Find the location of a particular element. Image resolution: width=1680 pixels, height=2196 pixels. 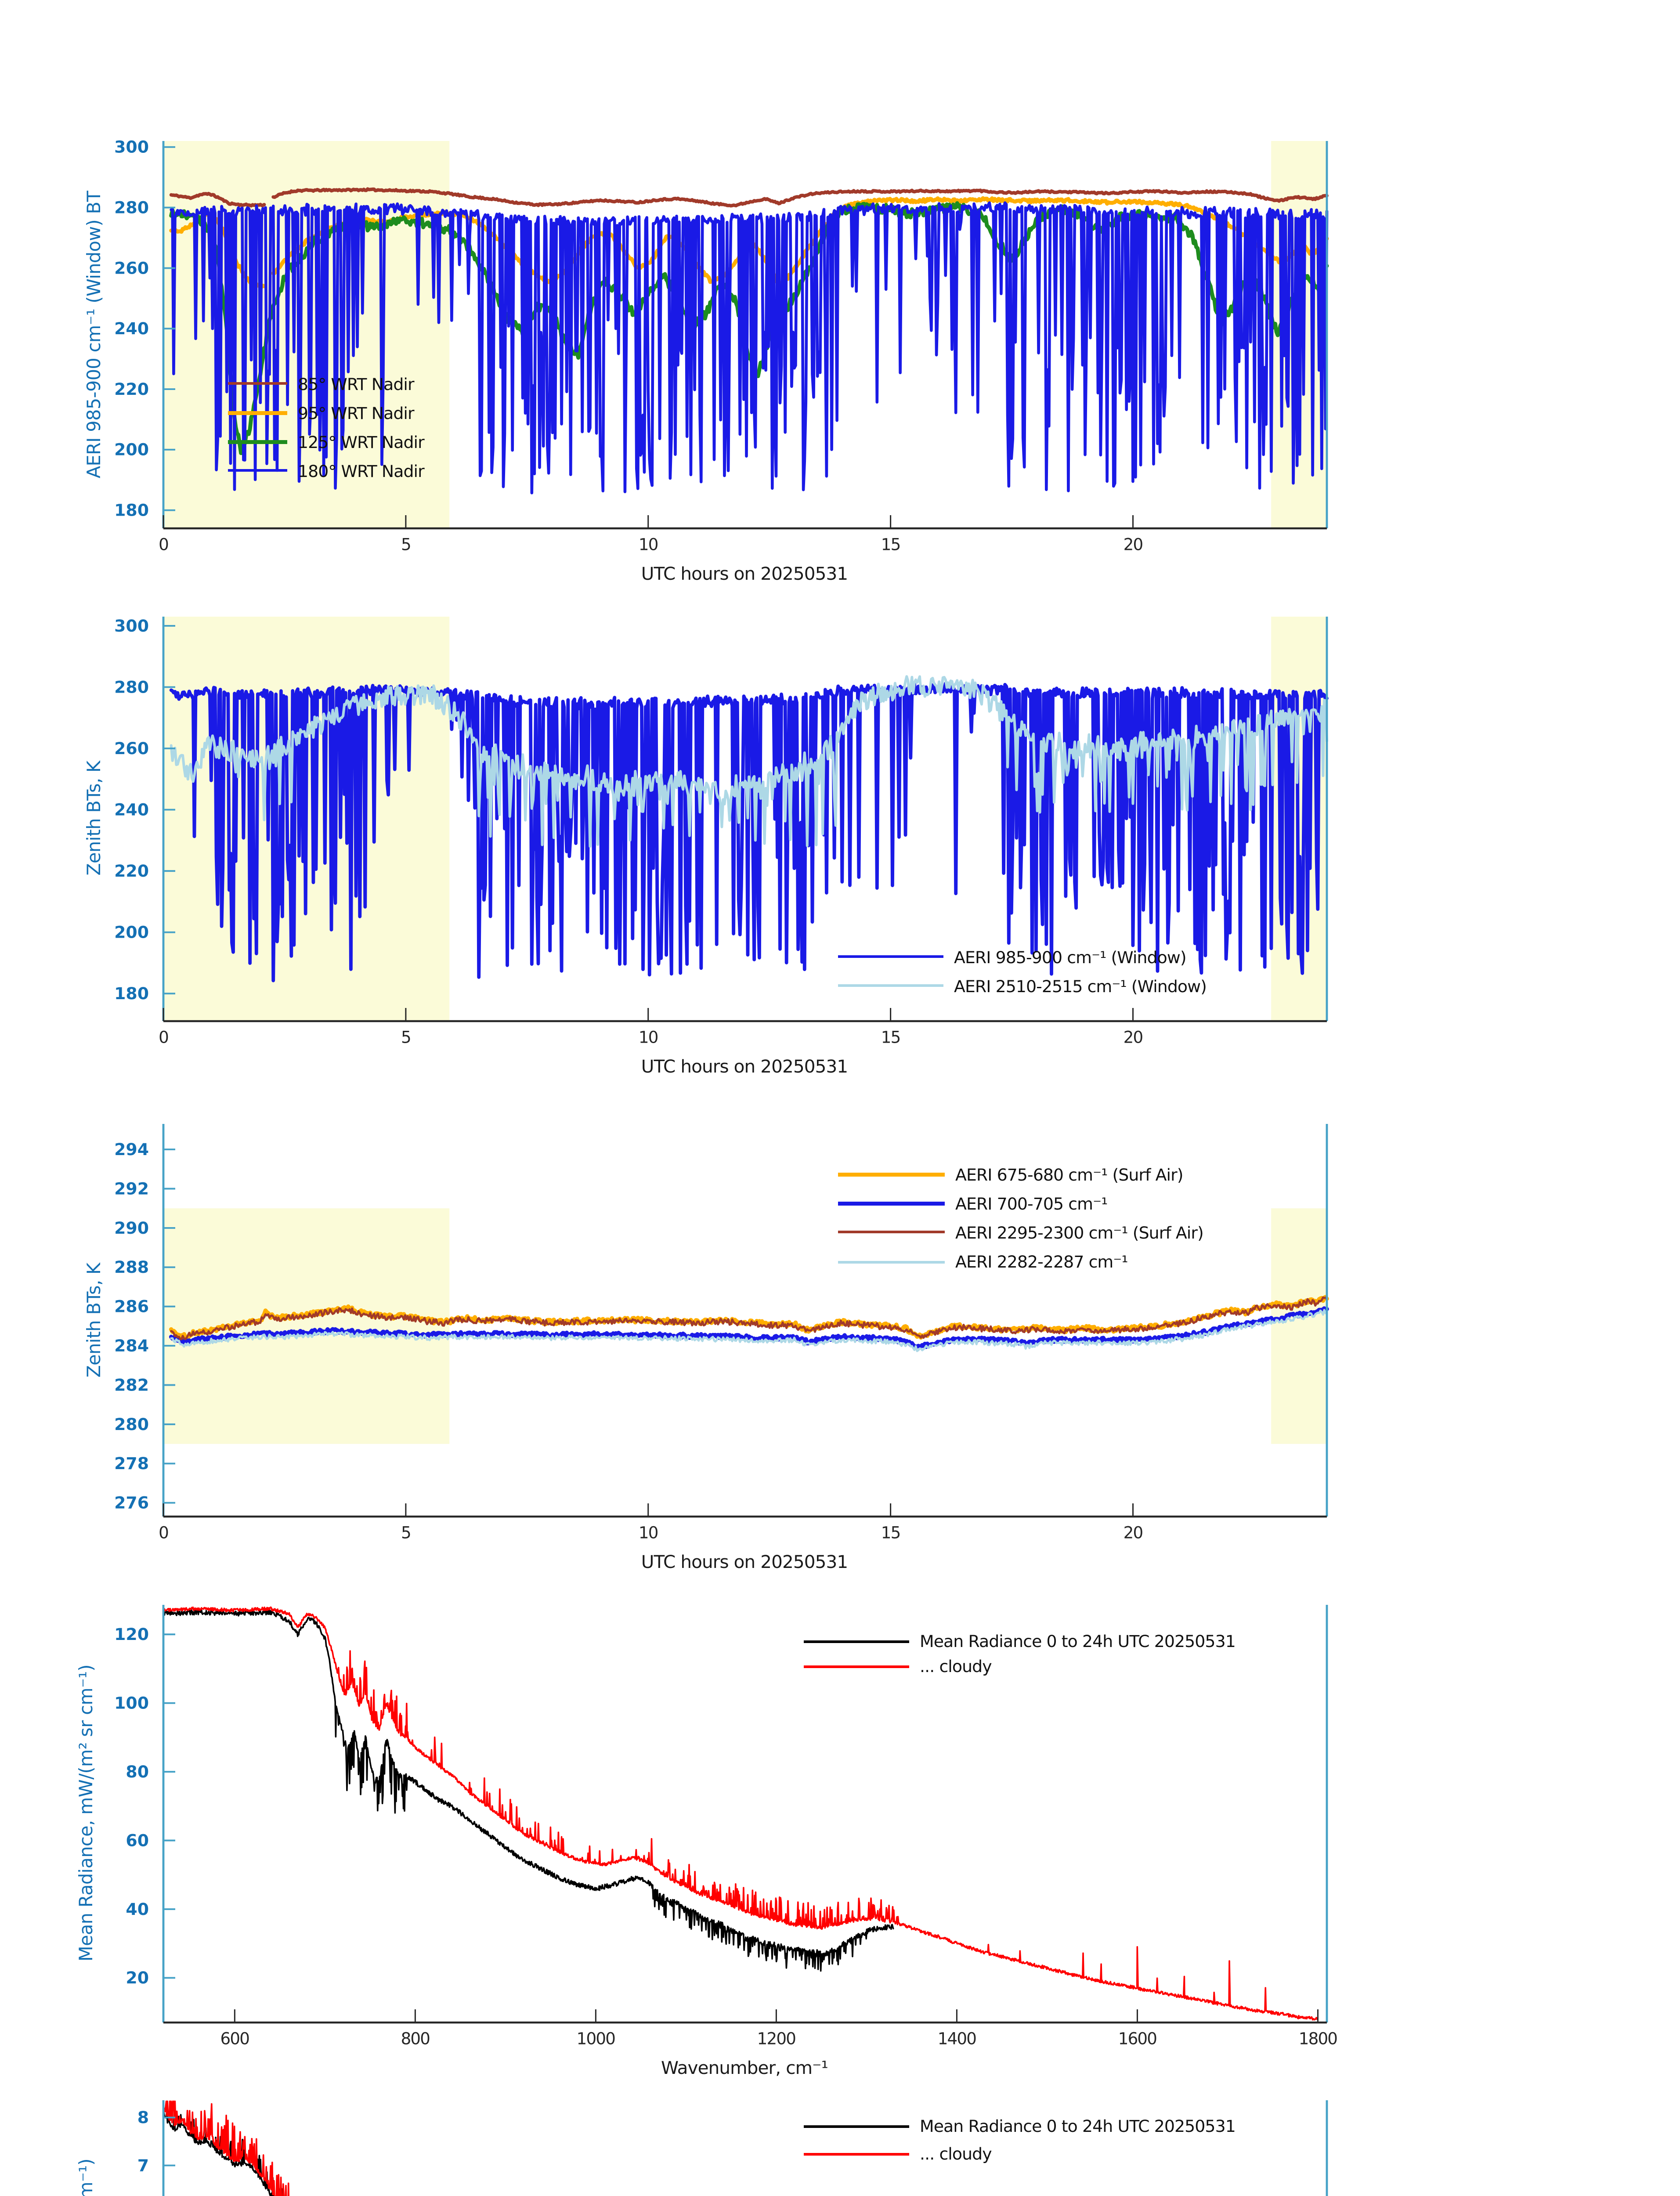

y-tick-label: 276 is located at coordinates (131, 1503).